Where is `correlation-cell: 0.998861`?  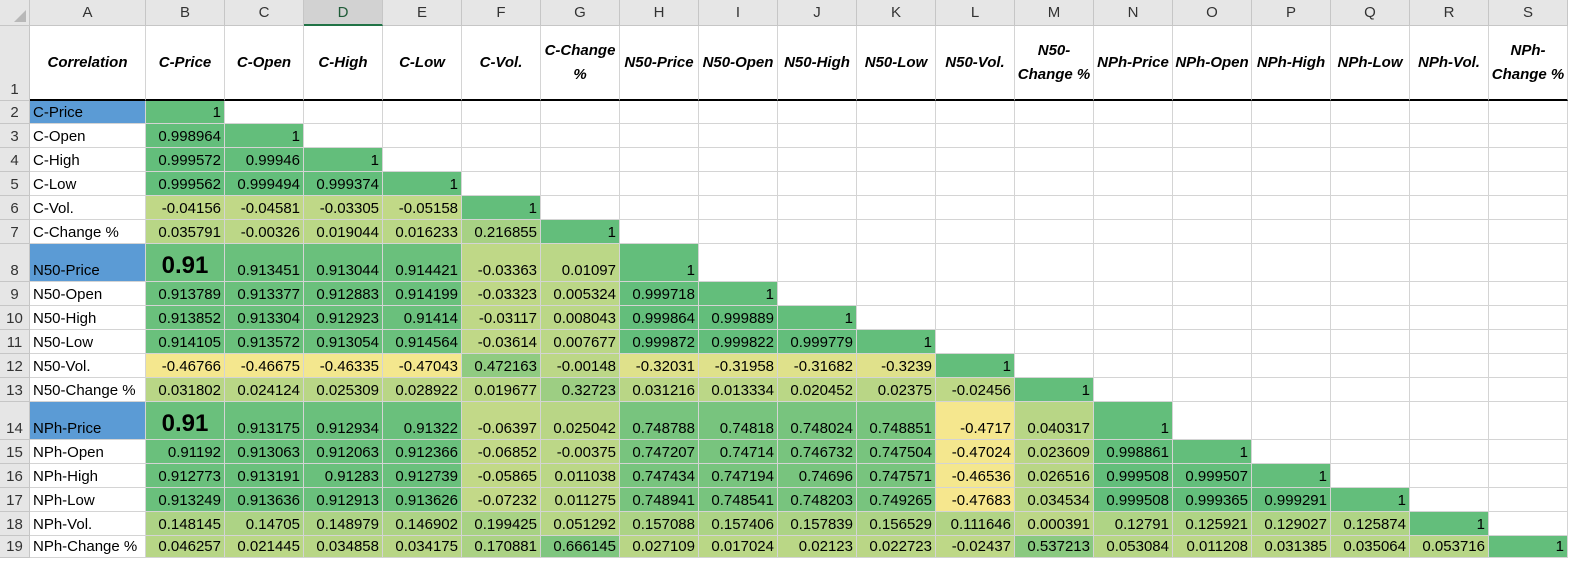
correlation-cell: 0.998861 is located at coordinates (1133, 452).